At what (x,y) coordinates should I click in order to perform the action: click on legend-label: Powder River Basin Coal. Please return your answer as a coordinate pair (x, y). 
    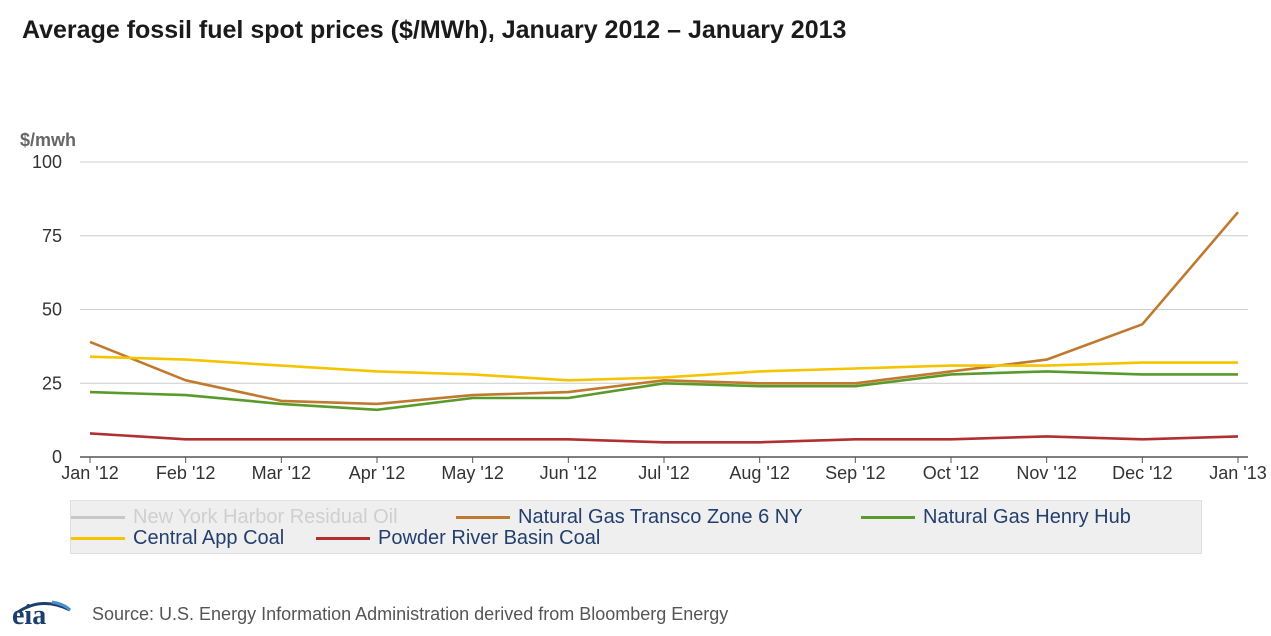
    Looking at the image, I should click on (489, 537).